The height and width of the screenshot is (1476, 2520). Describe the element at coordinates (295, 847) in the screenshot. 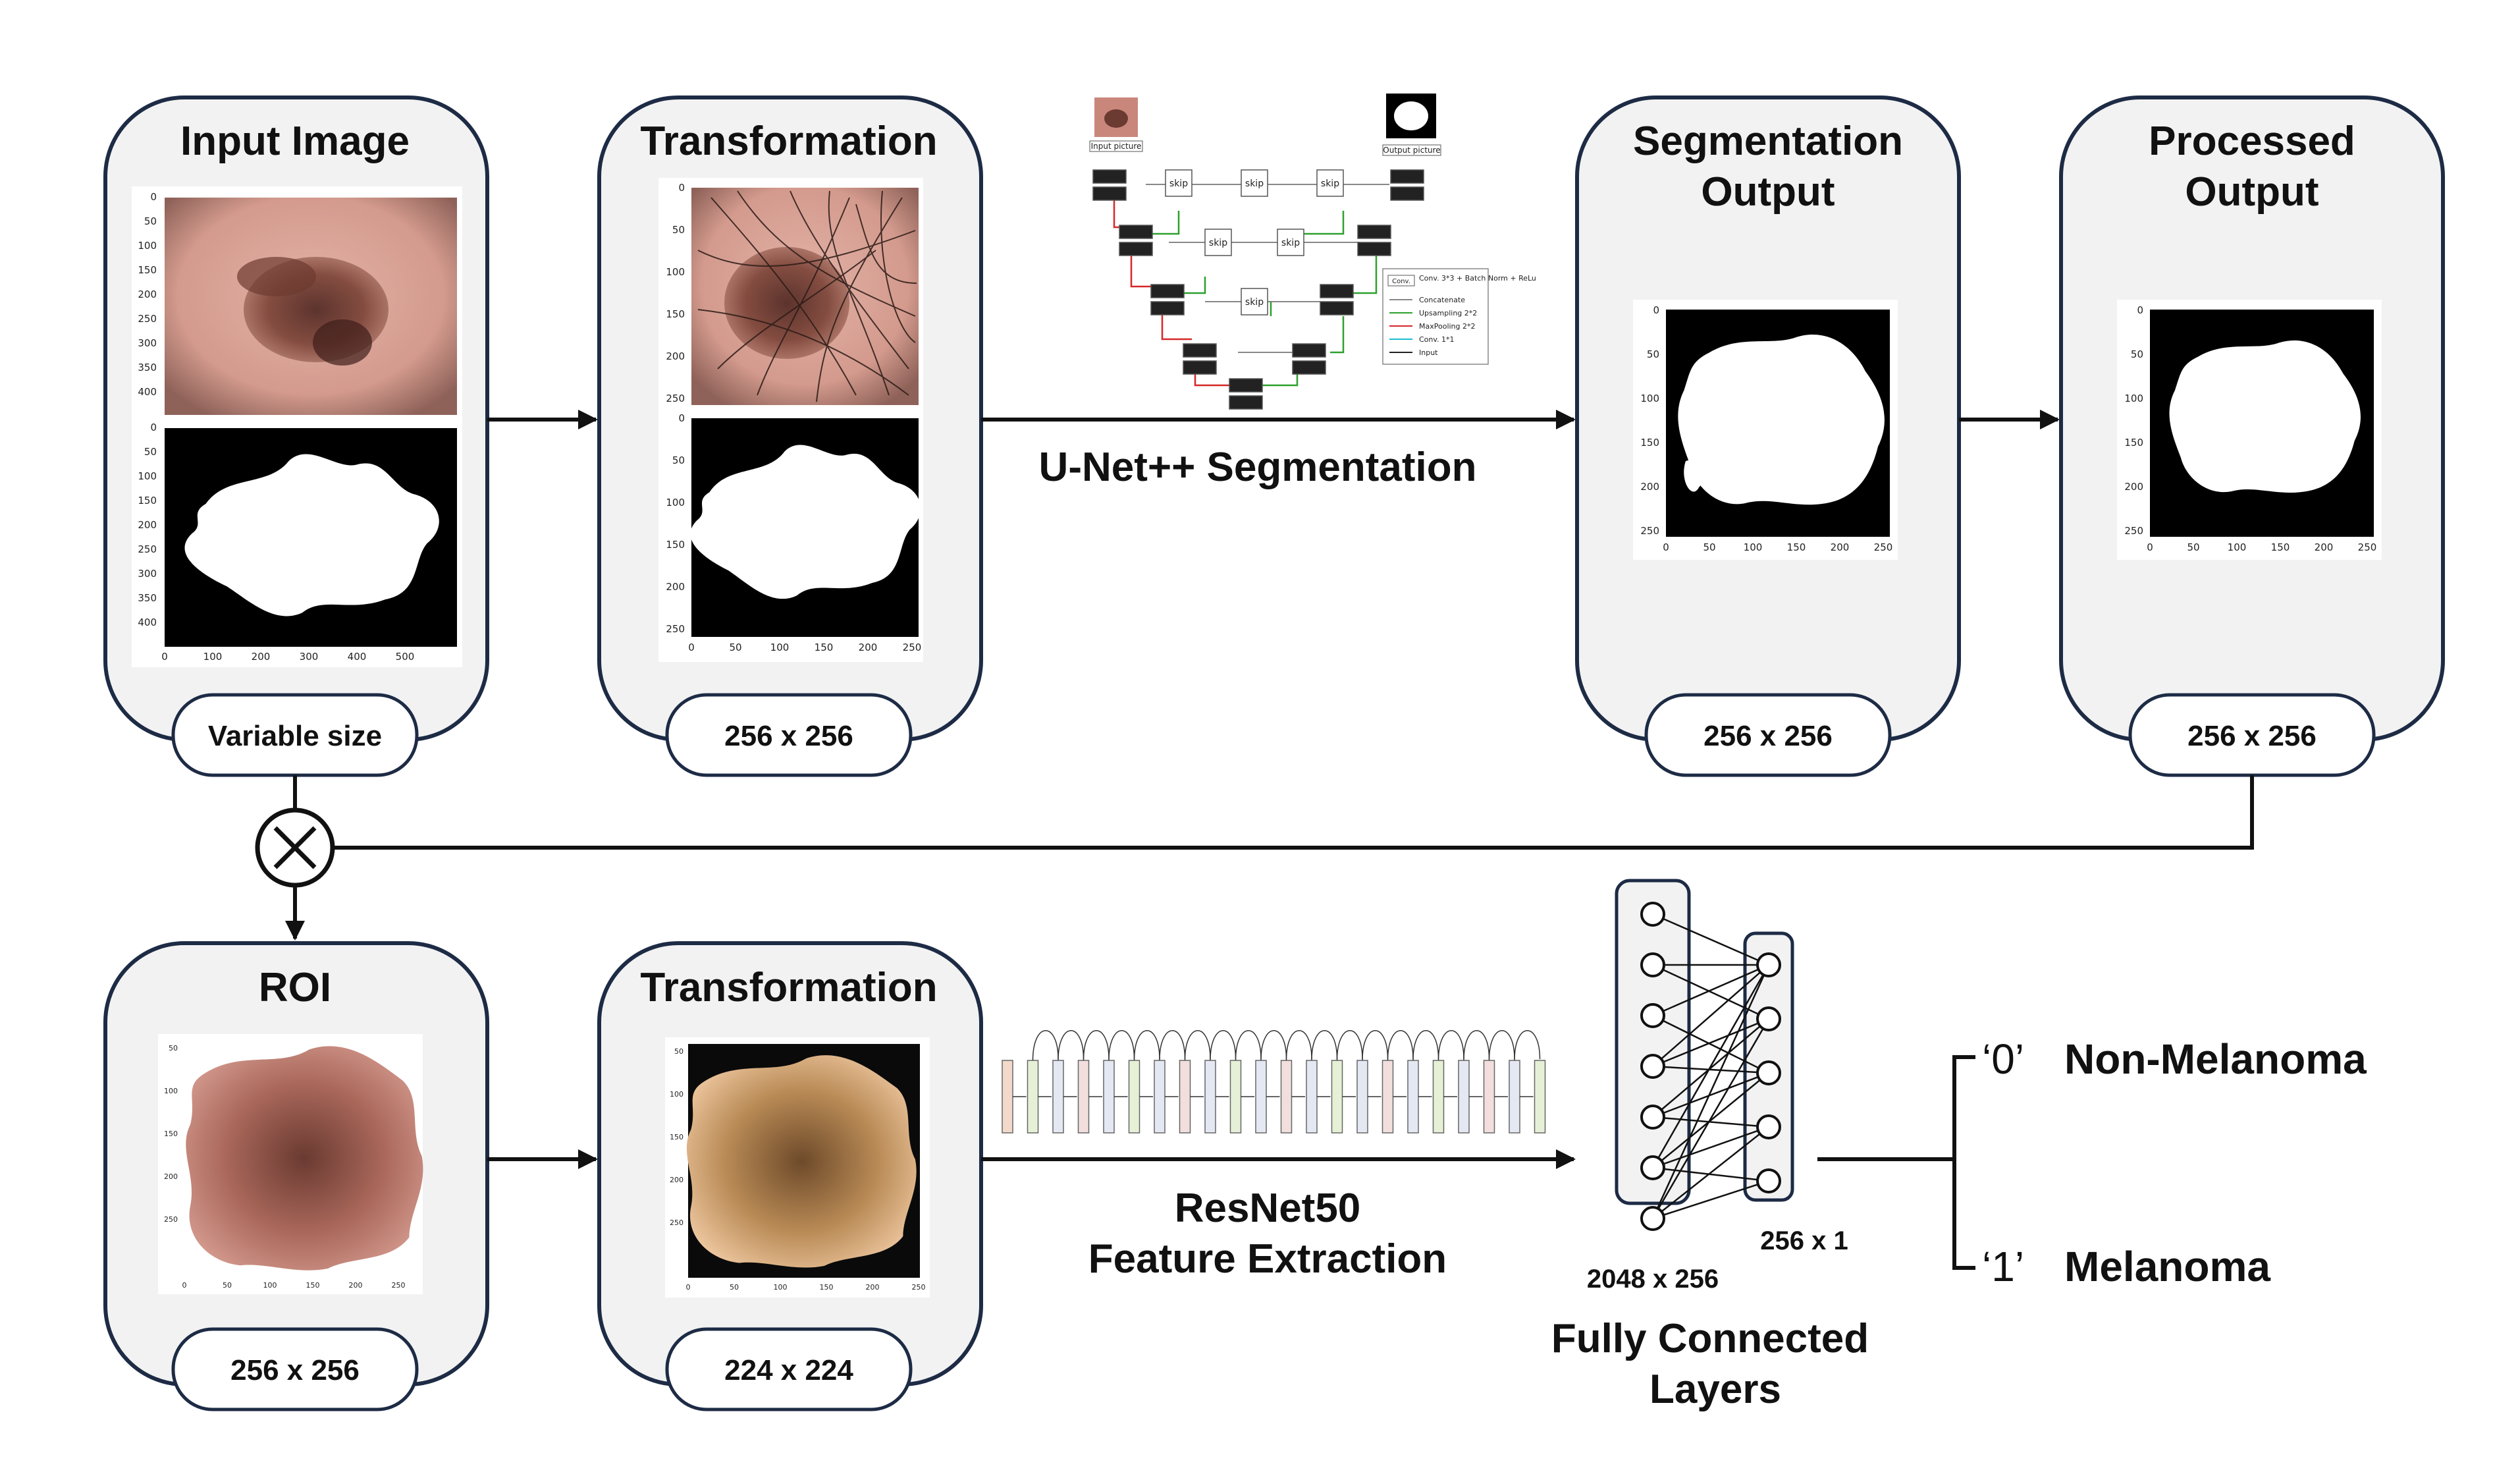

I see `multiply-icon` at that location.